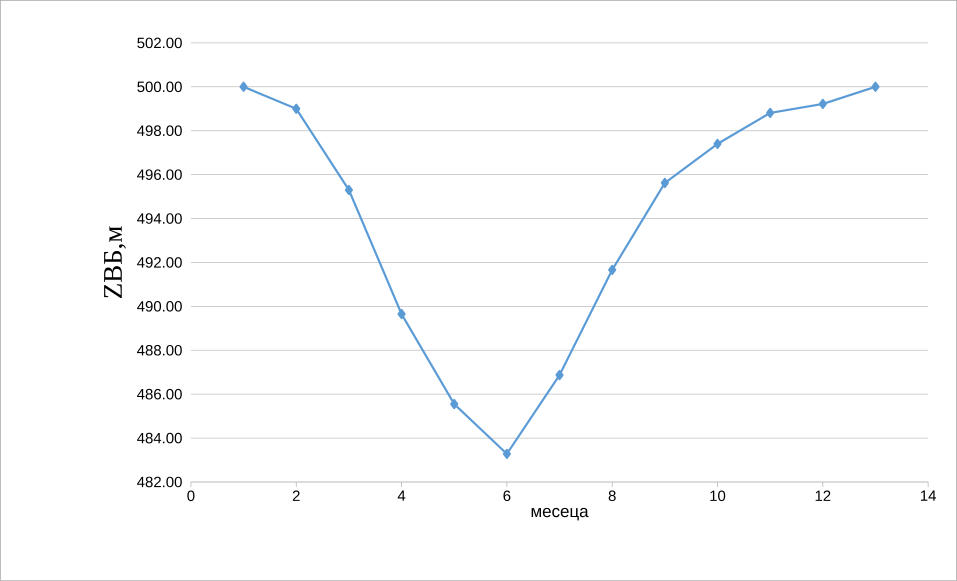 The image size is (957, 581). I want to click on y-tick-label: 502.00, so click(159, 43).